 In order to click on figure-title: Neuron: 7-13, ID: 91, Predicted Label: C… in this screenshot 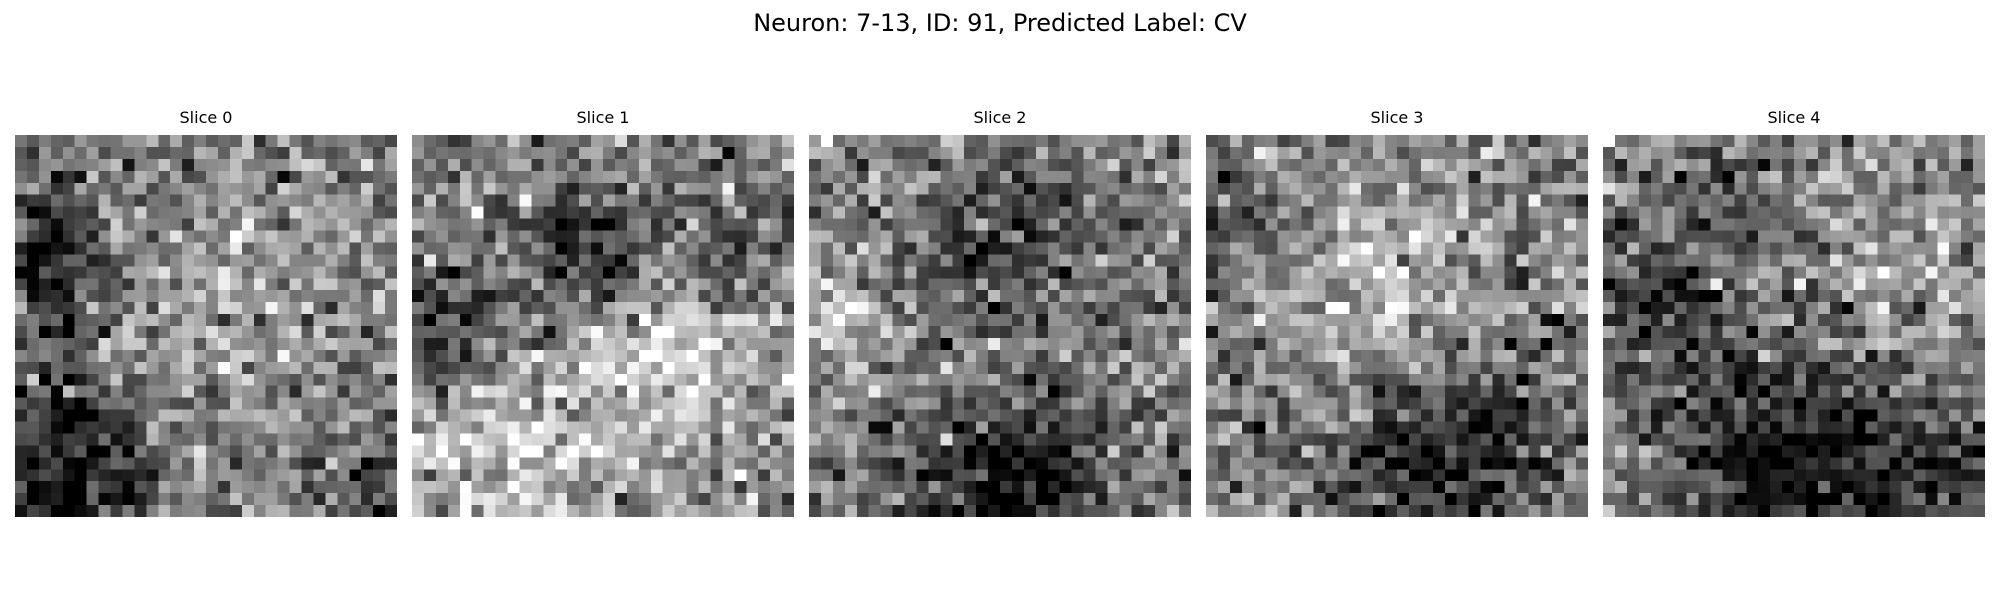, I will do `click(1000, 23)`.